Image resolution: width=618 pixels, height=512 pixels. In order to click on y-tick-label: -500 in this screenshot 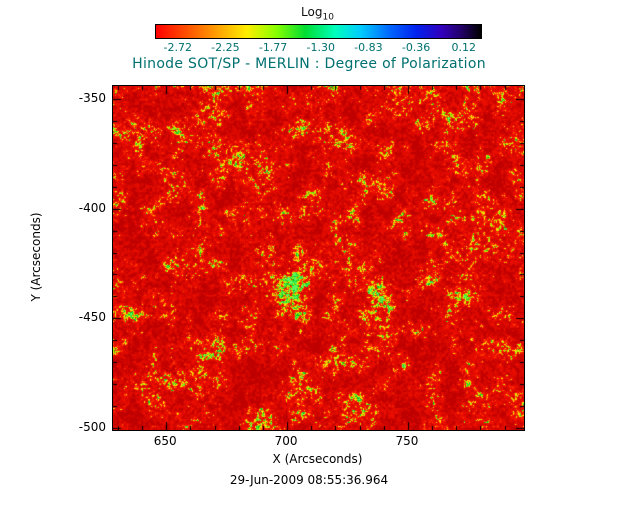, I will do `click(92, 426)`.